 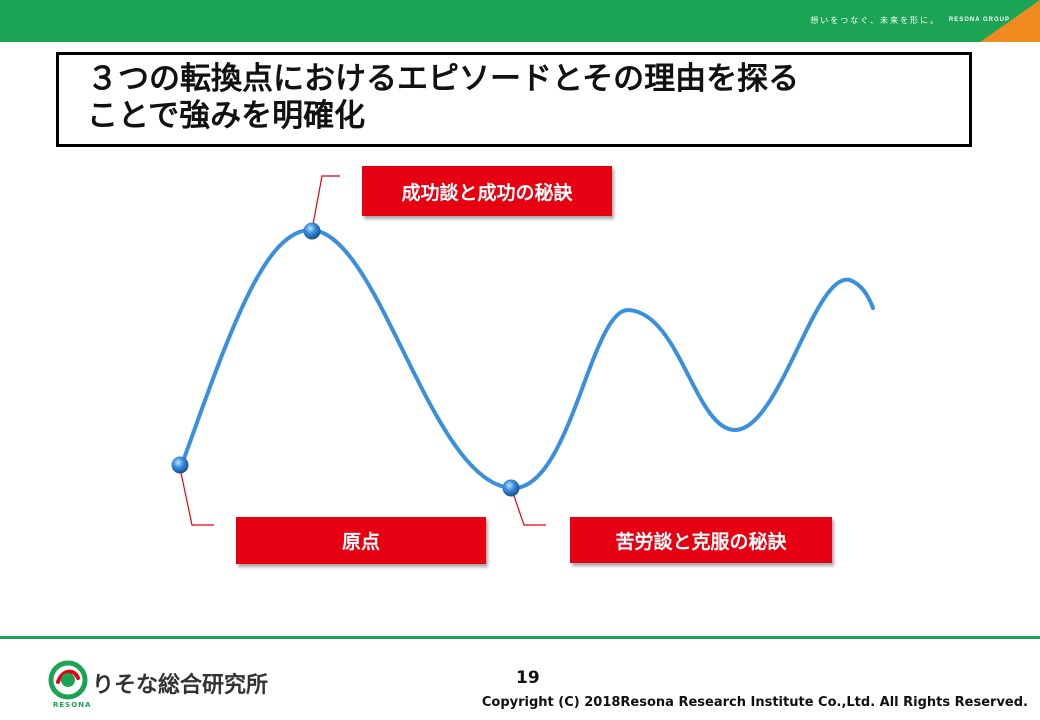 What do you see at coordinates (226, 116) in the screenshot?
I see `page-title-line-2: ことで強みを明確化` at bounding box center [226, 116].